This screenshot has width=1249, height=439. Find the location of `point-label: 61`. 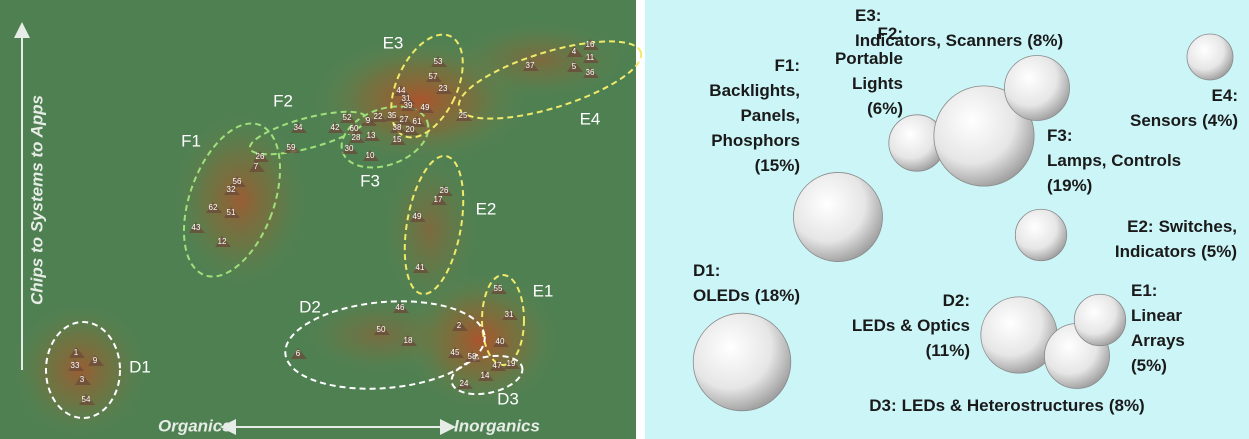

point-label: 61 is located at coordinates (417, 121).